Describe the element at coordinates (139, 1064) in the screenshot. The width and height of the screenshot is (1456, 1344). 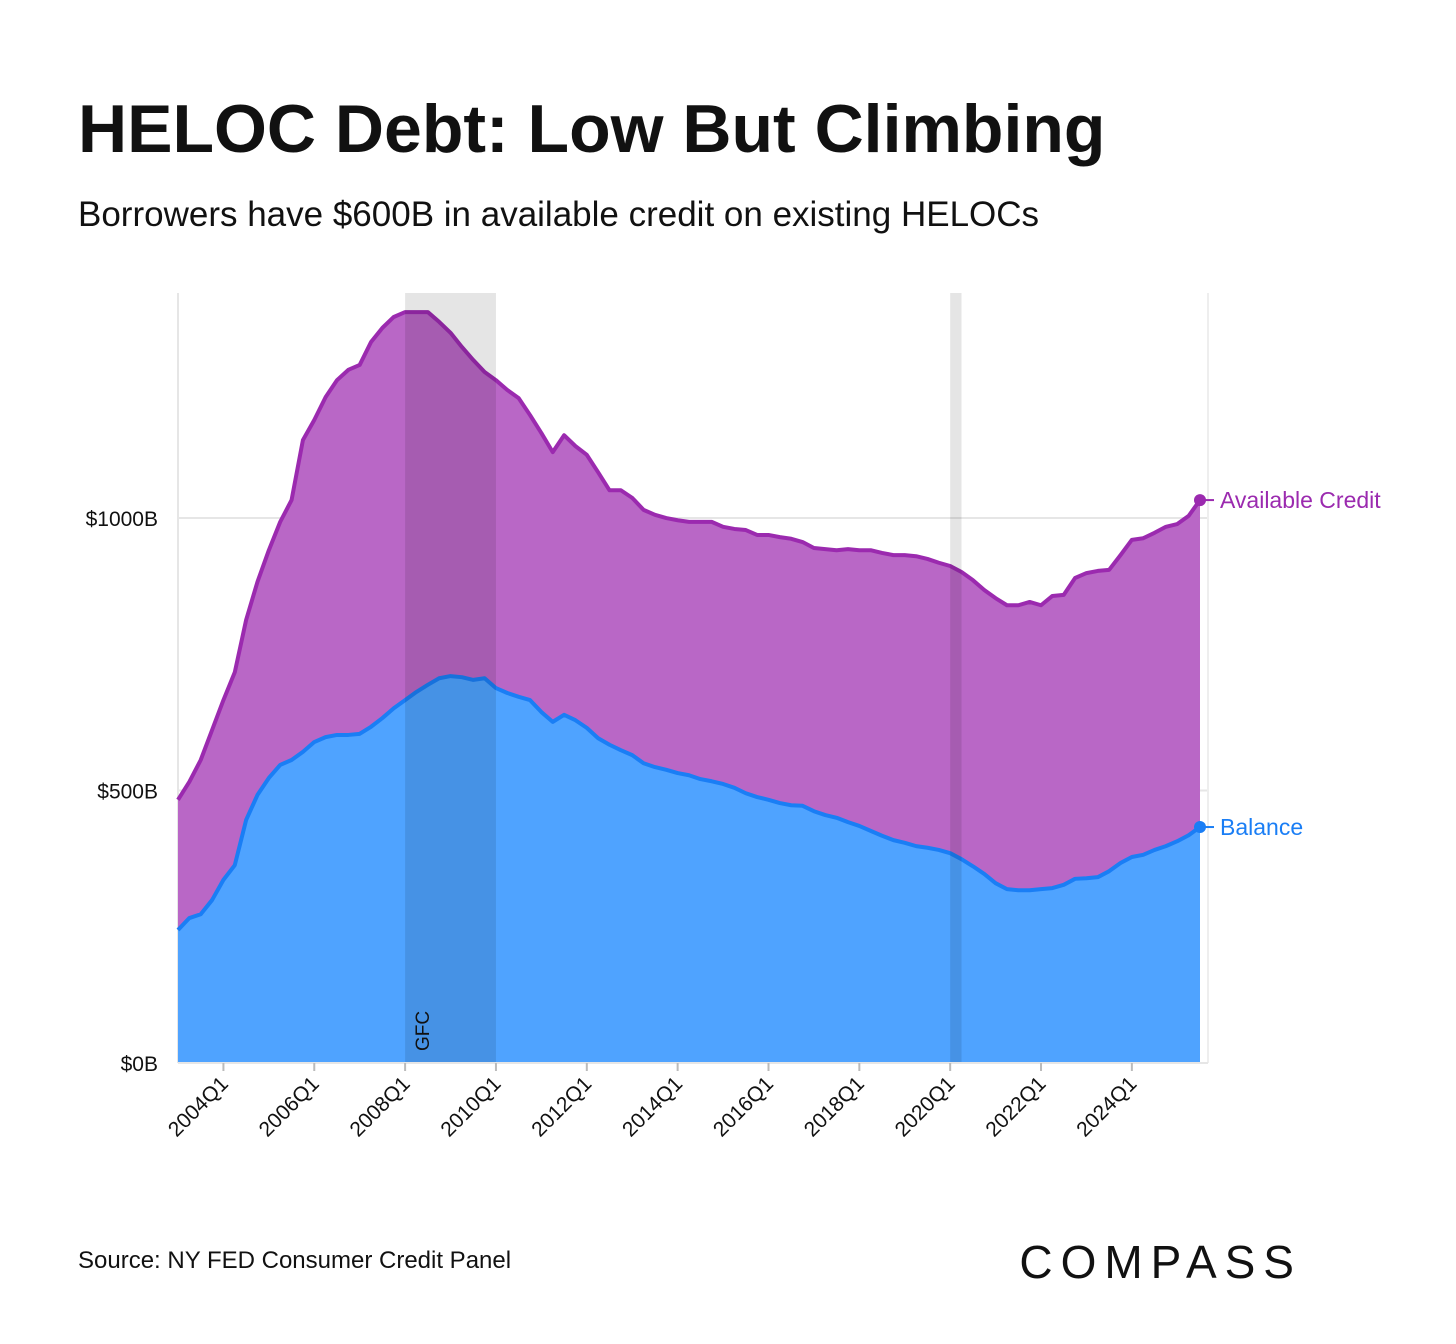
I see `y-tick-label: $0B` at that location.